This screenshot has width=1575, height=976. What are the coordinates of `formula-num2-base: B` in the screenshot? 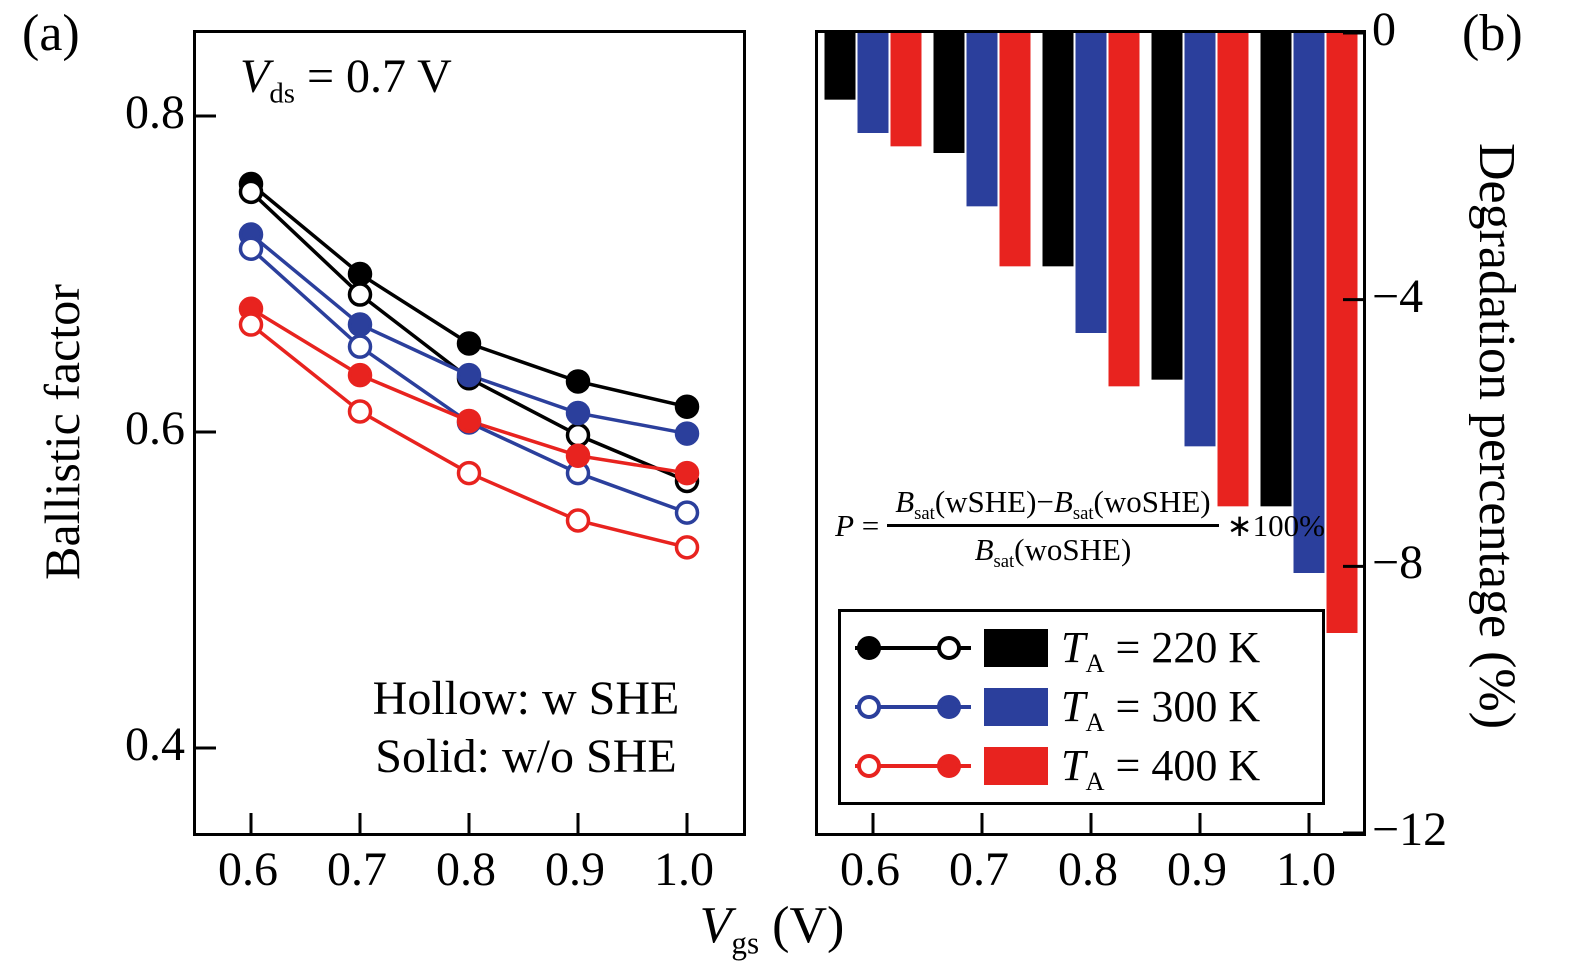 It's located at (1063, 501).